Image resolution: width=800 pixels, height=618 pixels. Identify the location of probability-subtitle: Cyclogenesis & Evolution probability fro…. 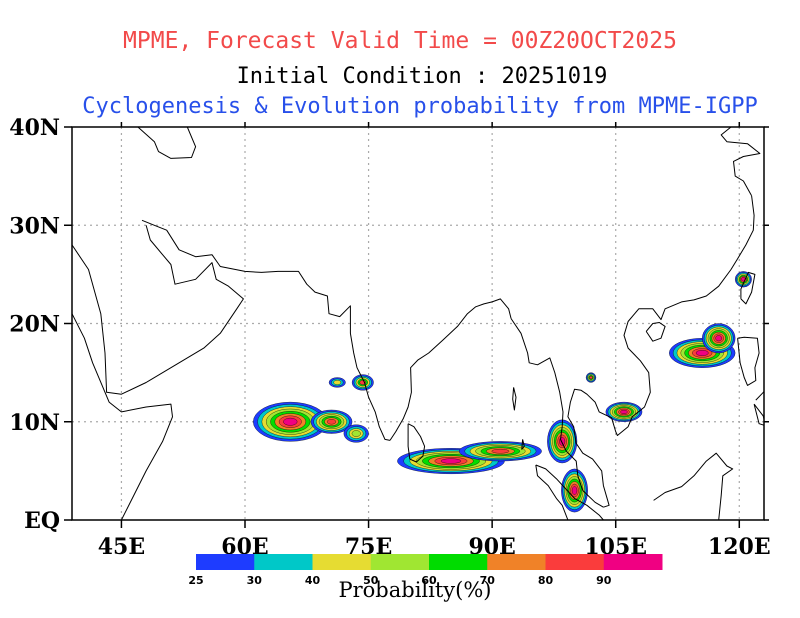
(420, 106).